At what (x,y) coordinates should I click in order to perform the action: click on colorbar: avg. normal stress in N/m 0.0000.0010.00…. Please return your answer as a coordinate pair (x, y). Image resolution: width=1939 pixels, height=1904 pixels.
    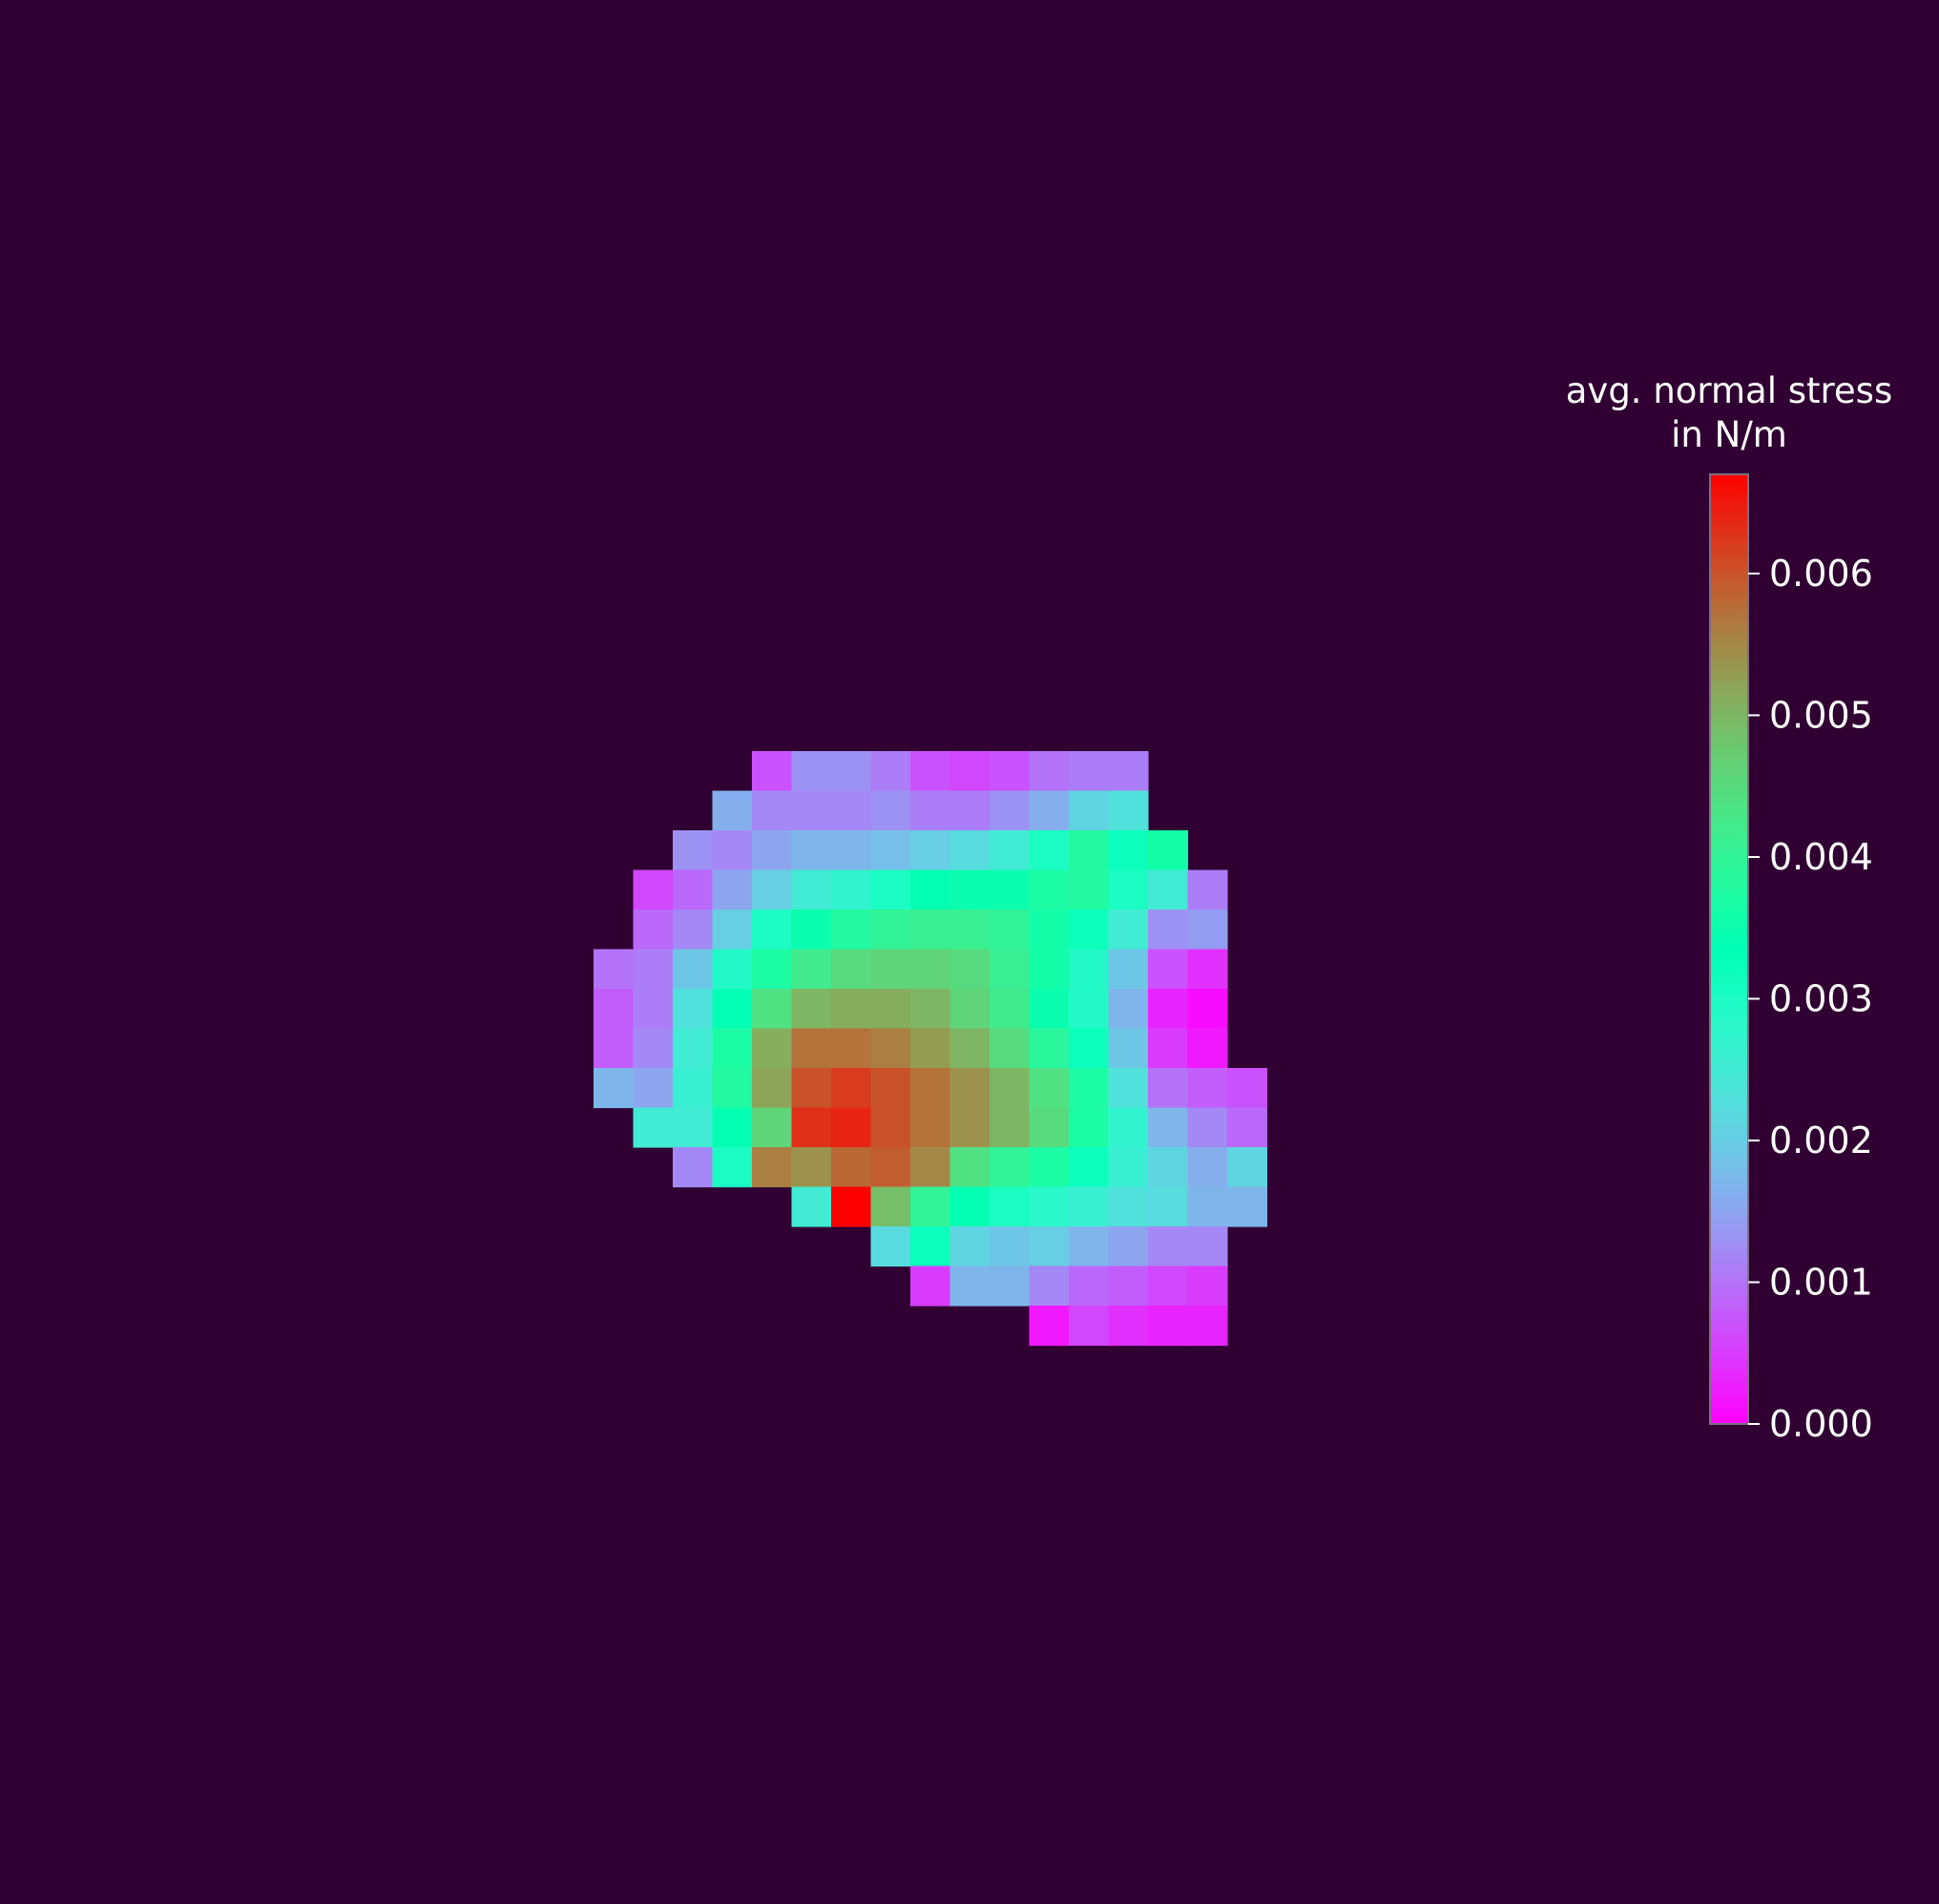
    Looking at the image, I should click on (1729, 907).